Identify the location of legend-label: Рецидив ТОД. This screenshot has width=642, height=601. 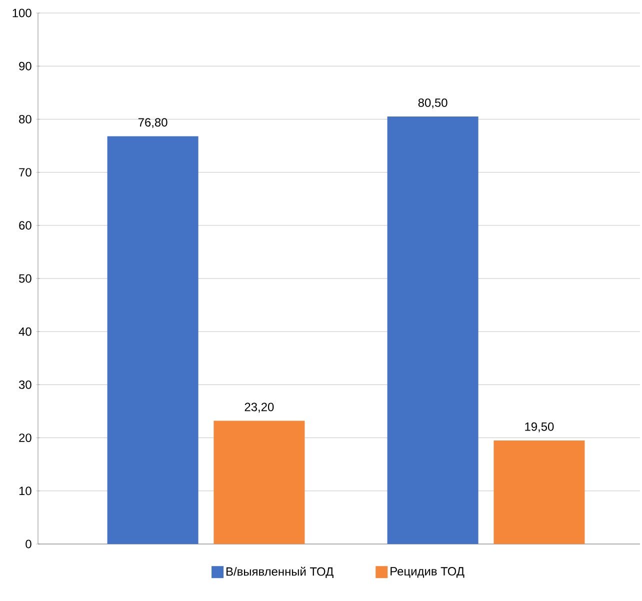
(427, 572).